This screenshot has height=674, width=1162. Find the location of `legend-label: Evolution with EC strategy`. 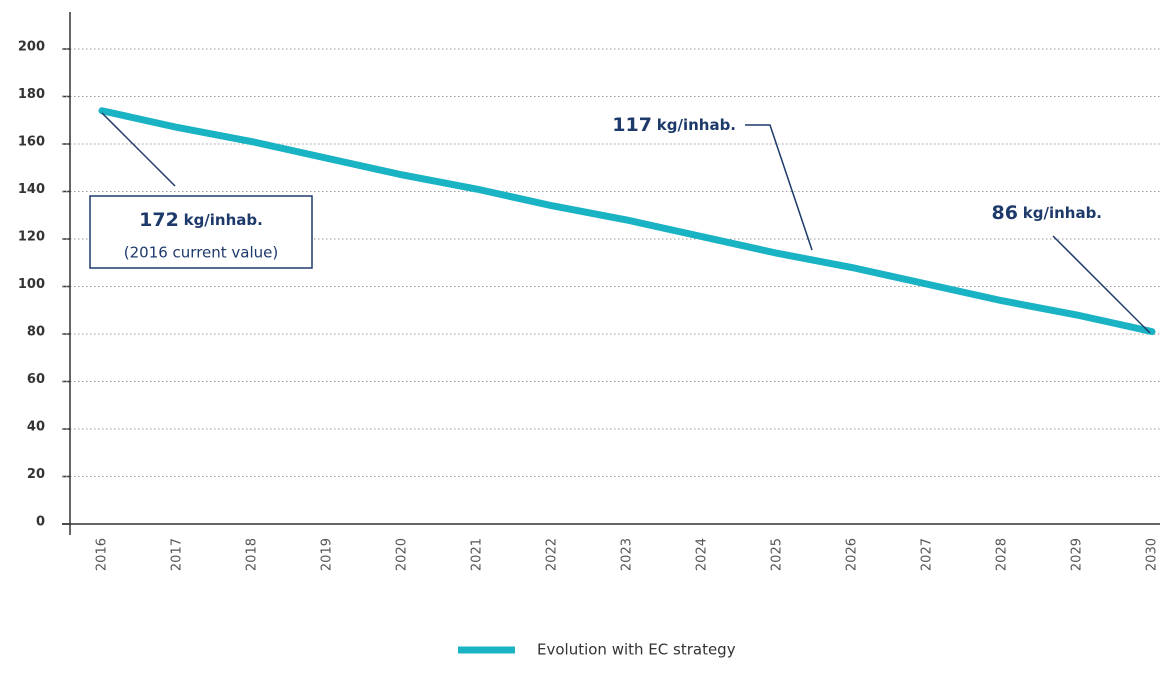

legend-label: Evolution with EC strategy is located at coordinates (636, 650).